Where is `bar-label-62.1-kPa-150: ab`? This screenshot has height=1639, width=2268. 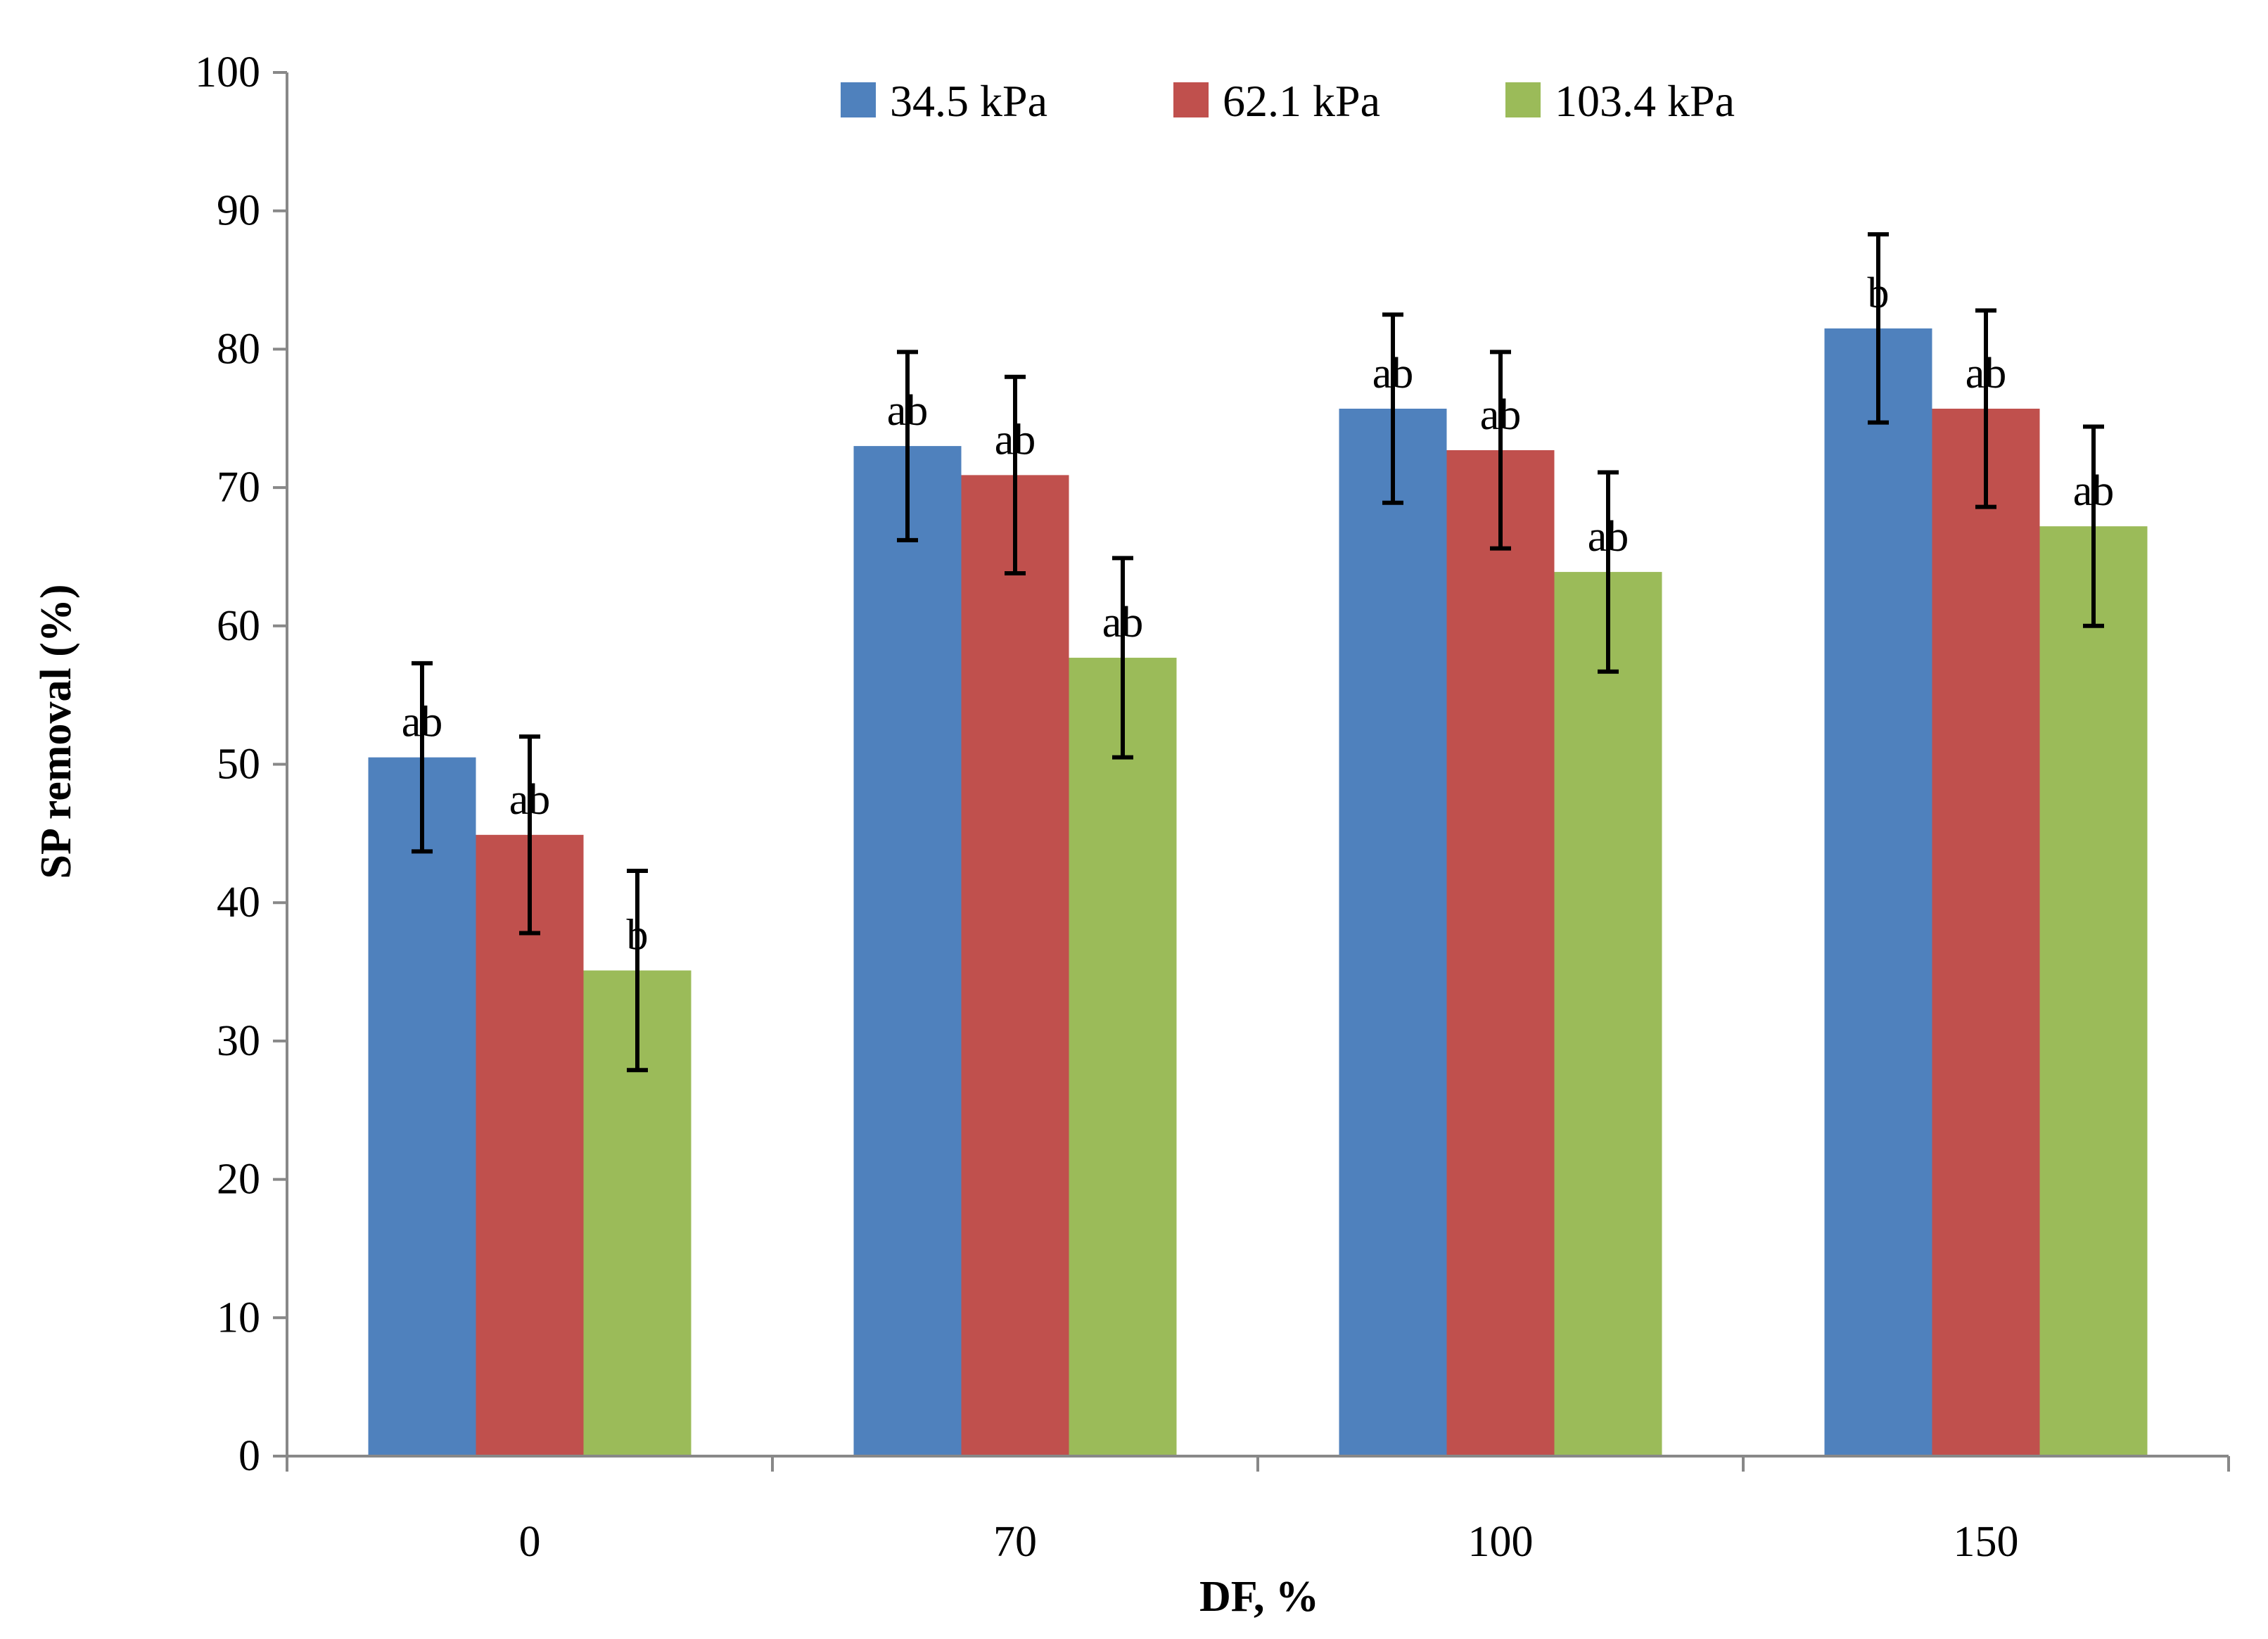
bar-label-62.1-kPa-150: ab is located at coordinates (1986, 373).